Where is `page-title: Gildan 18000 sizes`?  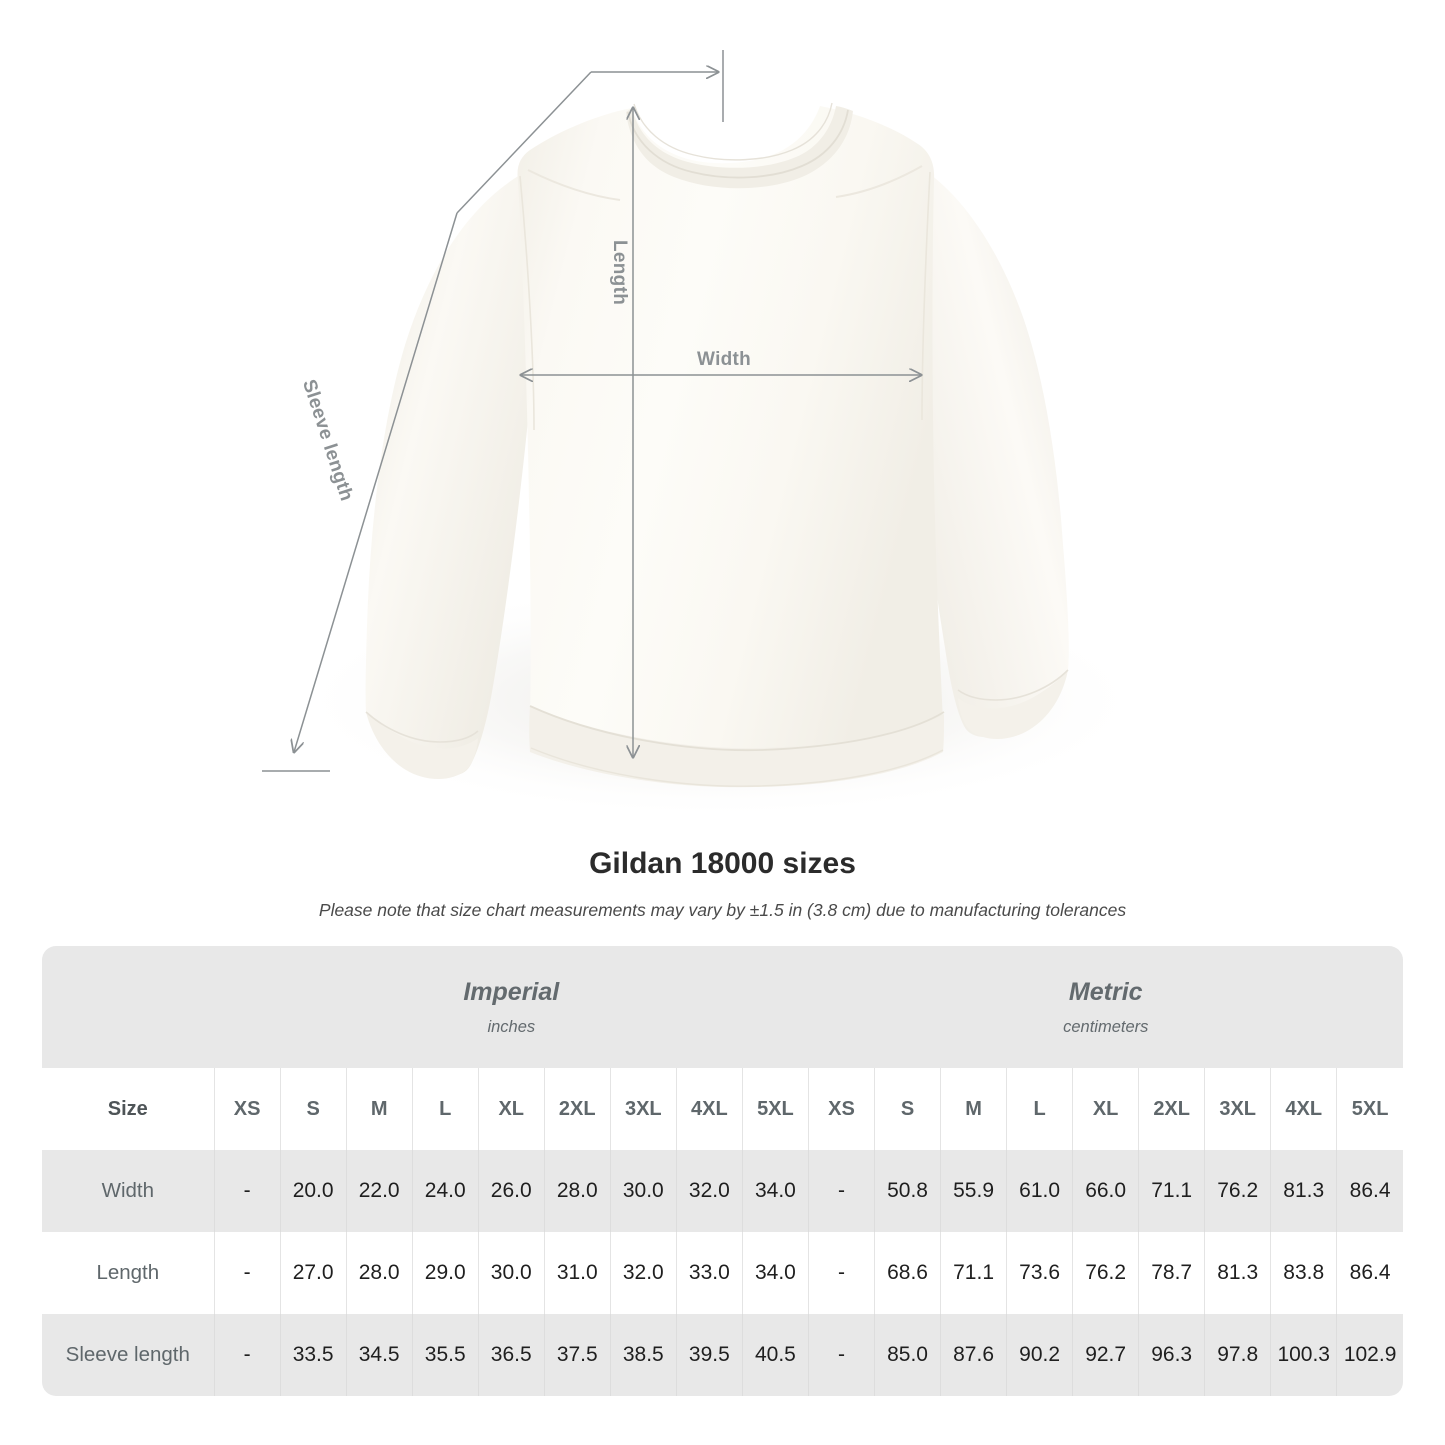 page-title: Gildan 18000 sizes is located at coordinates (722, 863).